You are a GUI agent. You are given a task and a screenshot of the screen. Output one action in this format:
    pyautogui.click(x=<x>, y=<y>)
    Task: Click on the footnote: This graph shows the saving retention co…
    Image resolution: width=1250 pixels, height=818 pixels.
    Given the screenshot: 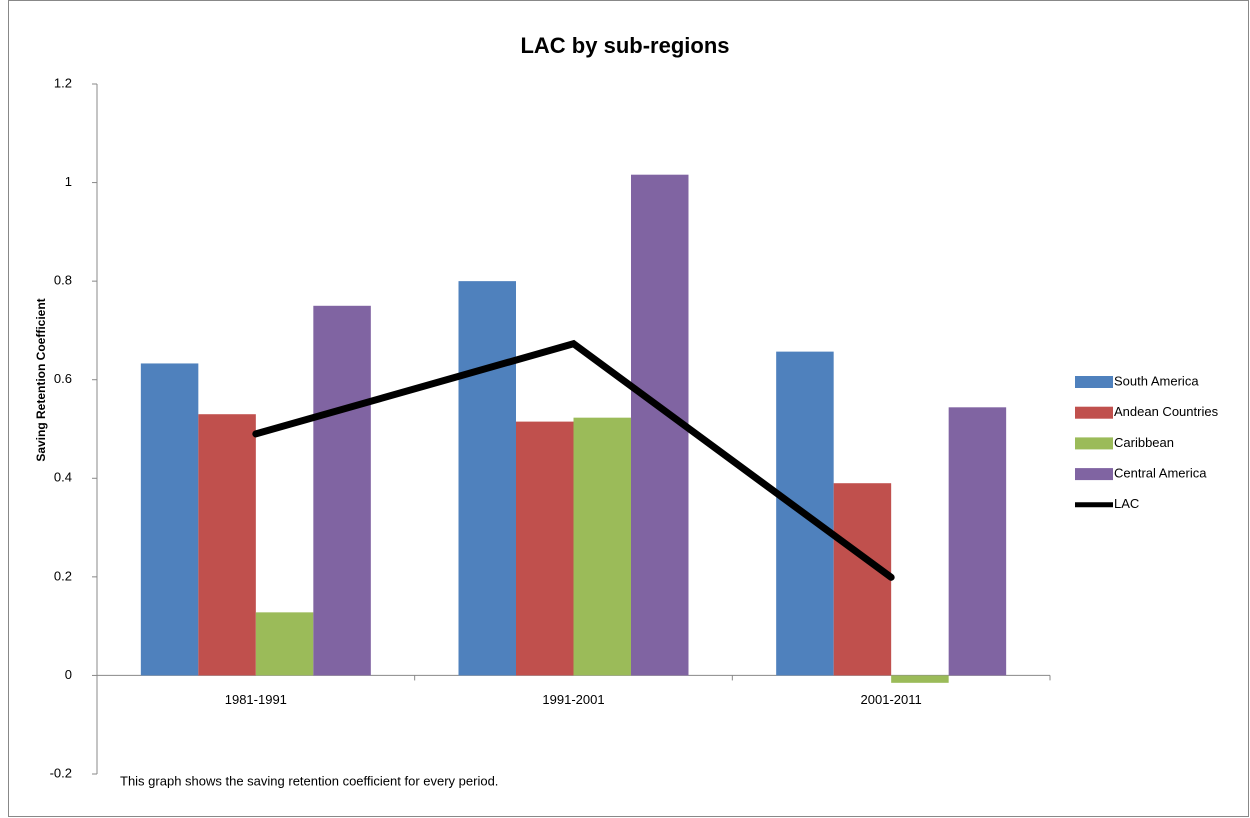 What is the action you would take?
    pyautogui.click(x=309, y=780)
    